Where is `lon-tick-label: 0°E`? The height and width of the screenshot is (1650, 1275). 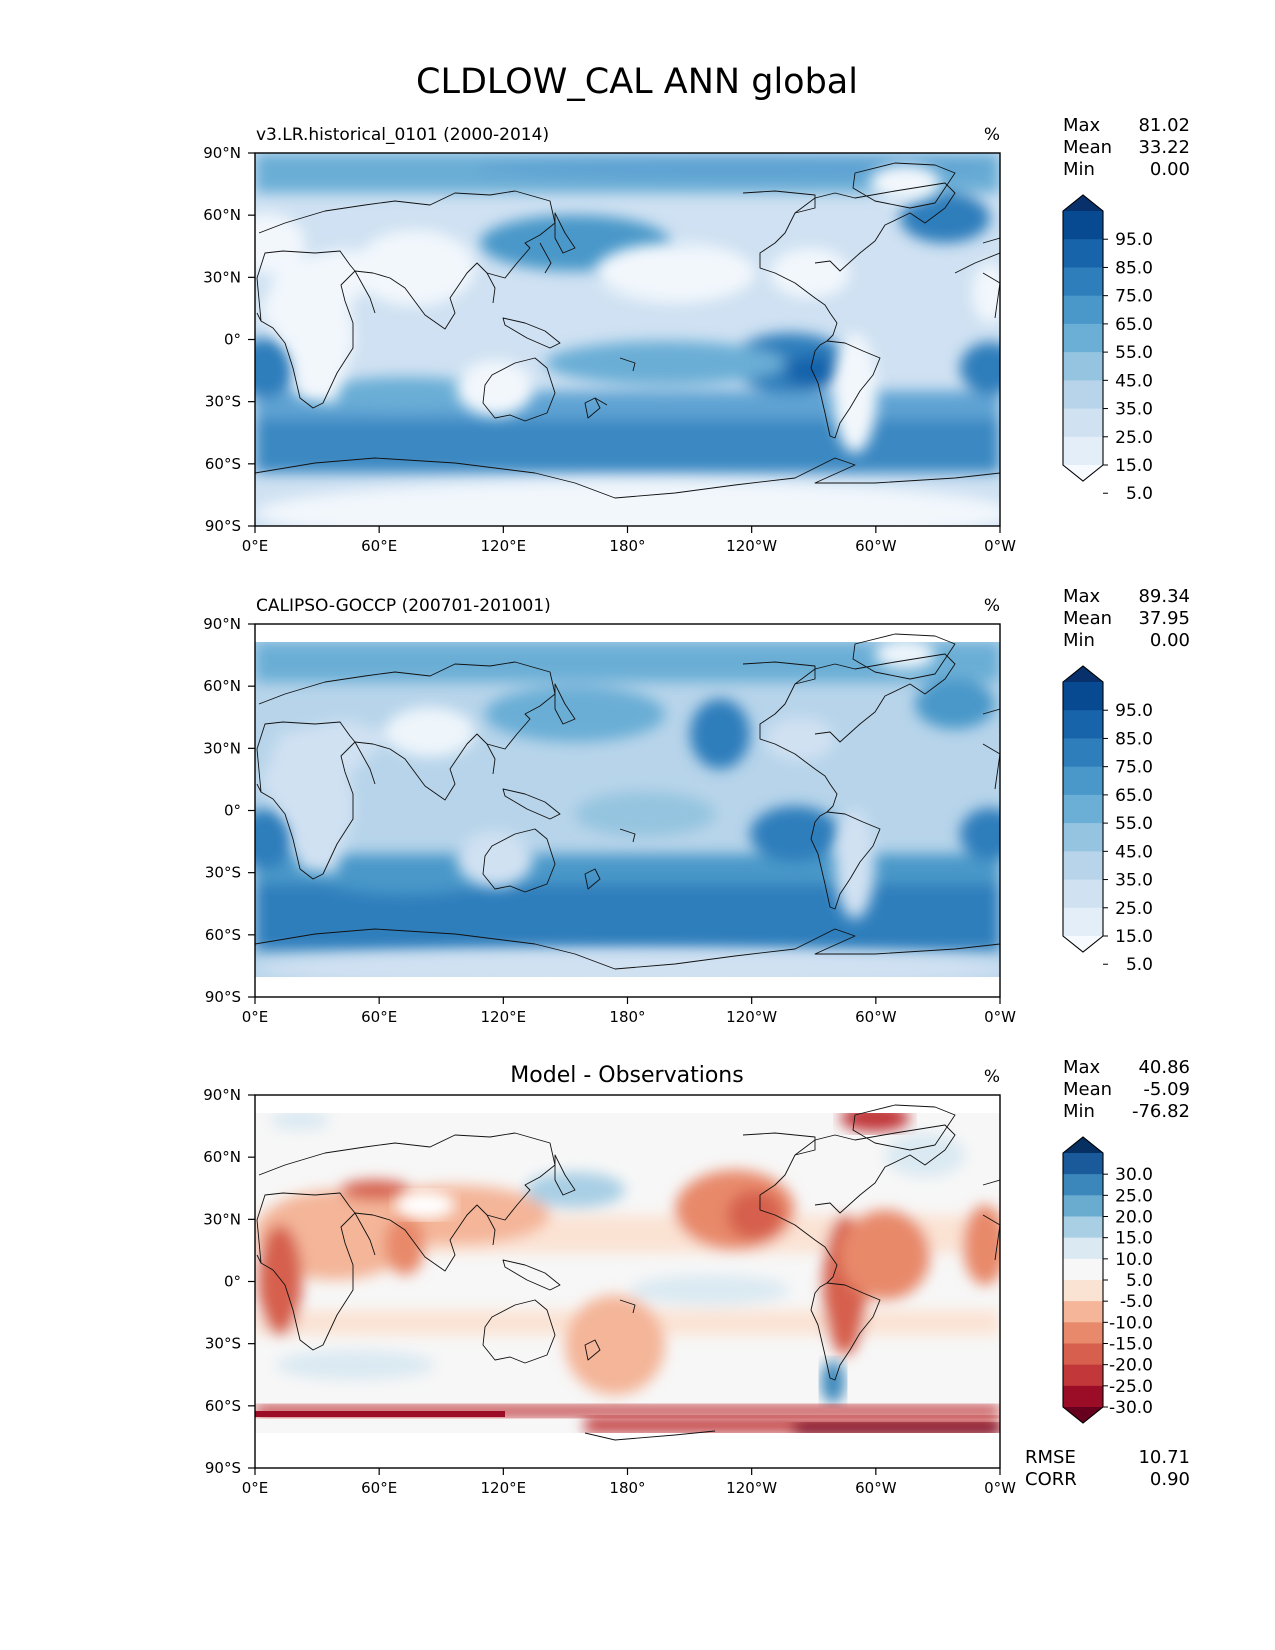
lon-tick-label: 0°E is located at coordinates (255, 1488).